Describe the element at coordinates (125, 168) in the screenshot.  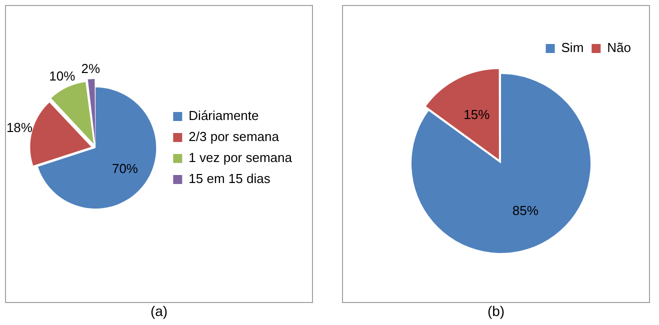
I see `data-label: 70%` at that location.